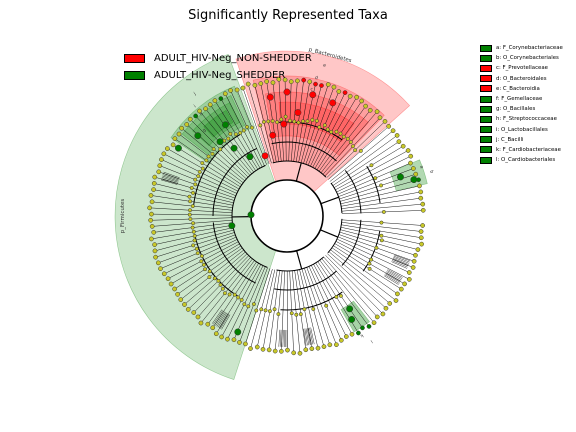 The image size is (576, 432). I want to click on class-arc, so click(305, 280).